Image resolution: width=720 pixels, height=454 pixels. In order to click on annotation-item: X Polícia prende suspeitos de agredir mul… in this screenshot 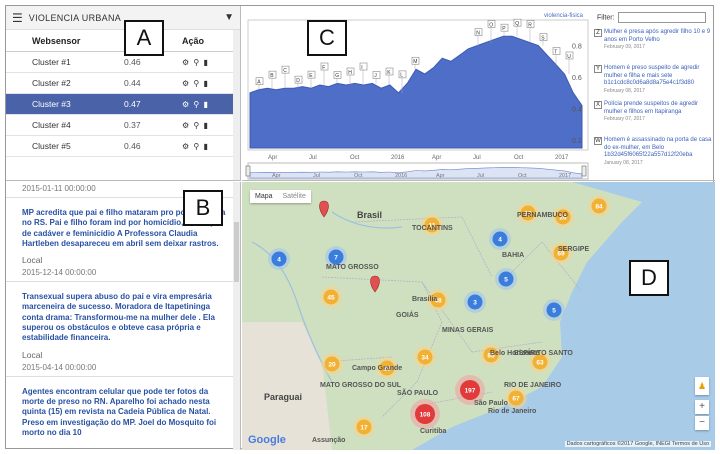, I will do `click(653, 112)`.